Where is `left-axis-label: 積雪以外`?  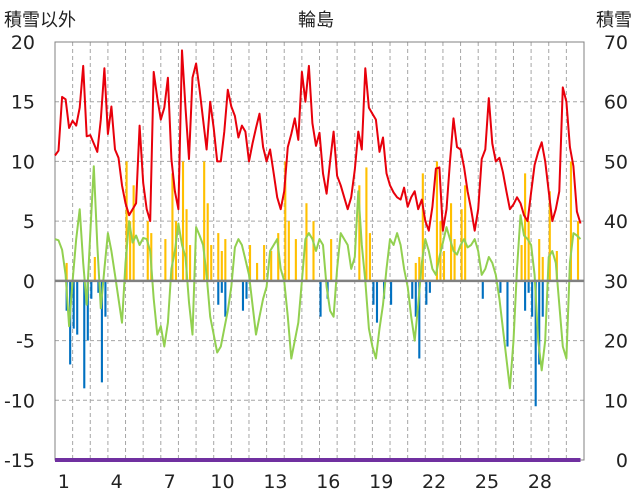 left-axis-label: 積雪以外 is located at coordinates (40, 20).